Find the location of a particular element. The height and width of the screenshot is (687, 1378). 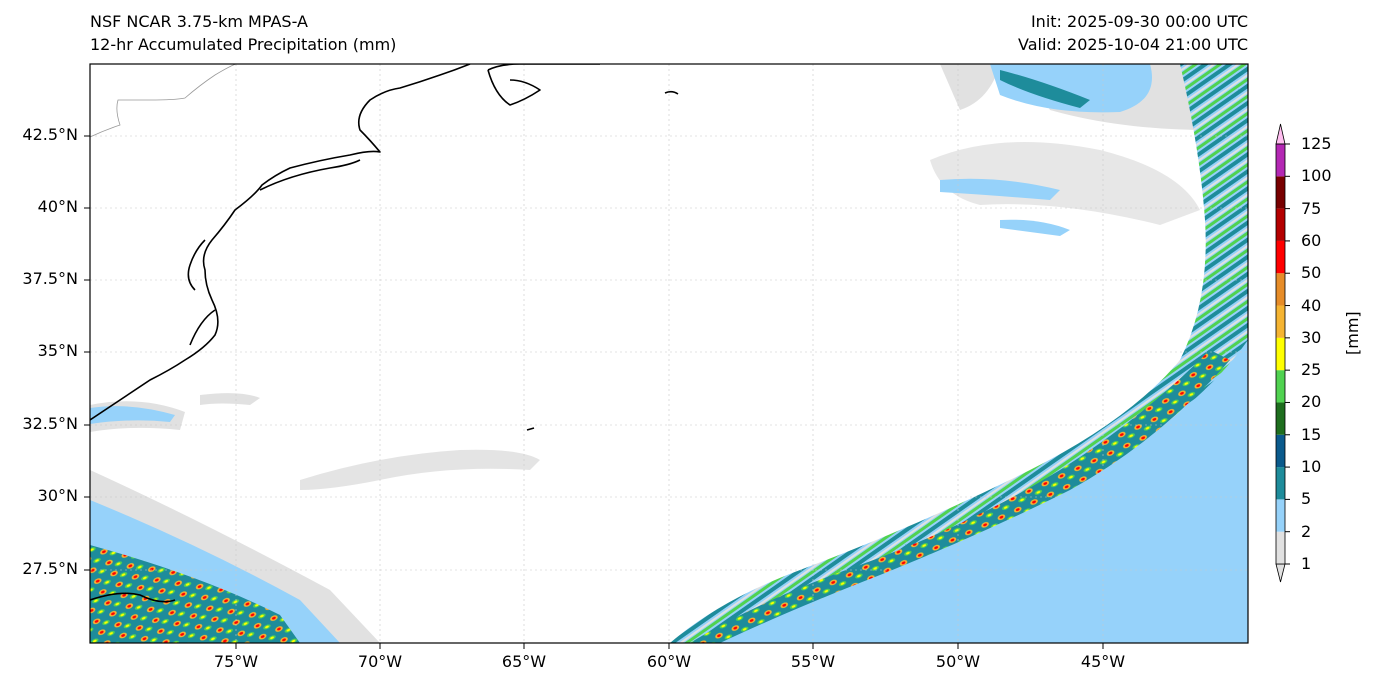

colorbar-level-label: 25 is located at coordinates (1311, 370).